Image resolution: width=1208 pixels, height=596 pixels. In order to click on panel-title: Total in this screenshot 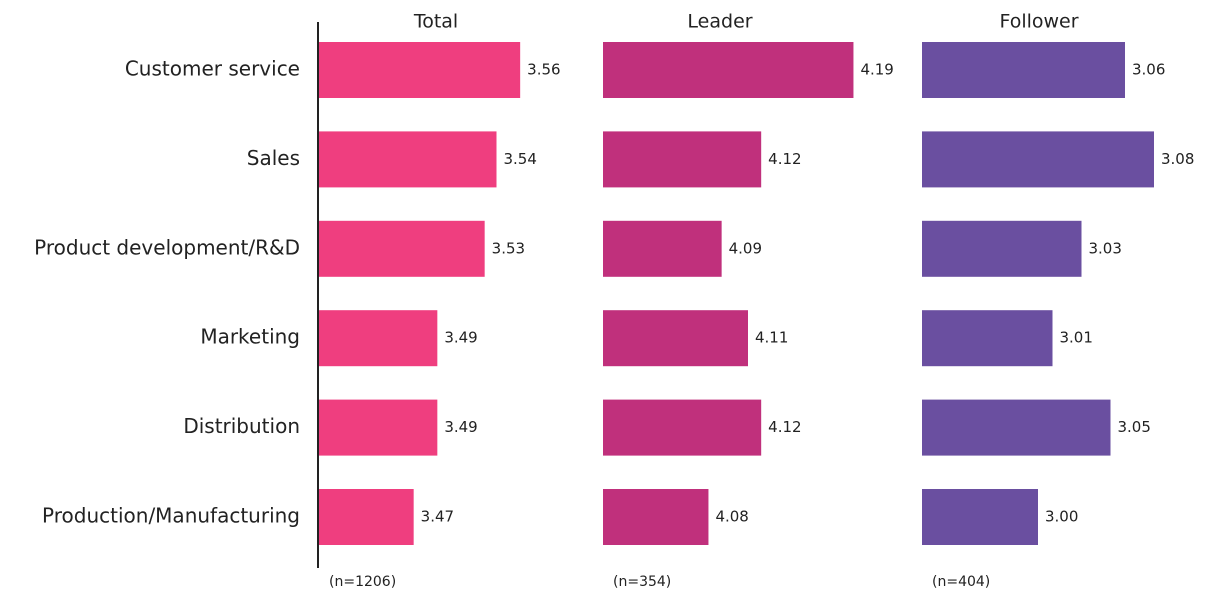, I will do `click(435, 22)`.